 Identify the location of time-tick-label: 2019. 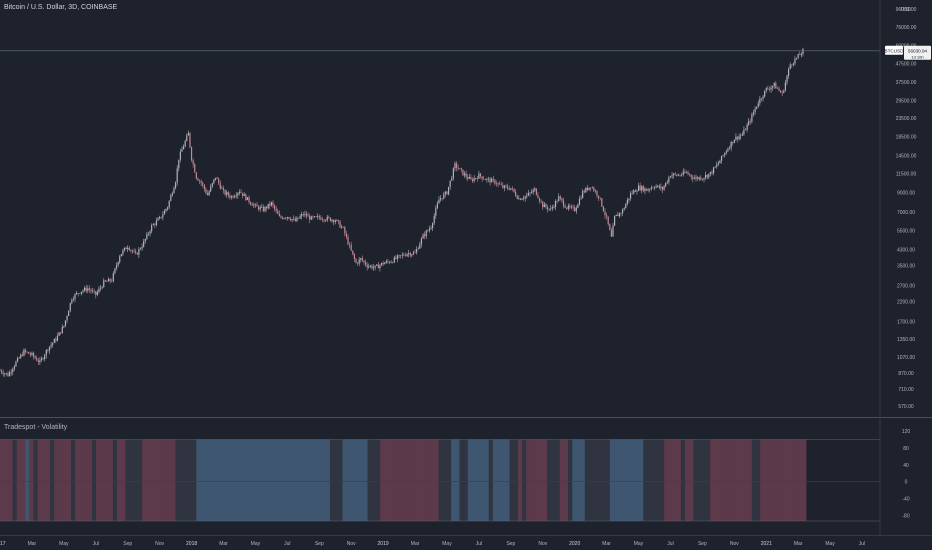
(383, 544).